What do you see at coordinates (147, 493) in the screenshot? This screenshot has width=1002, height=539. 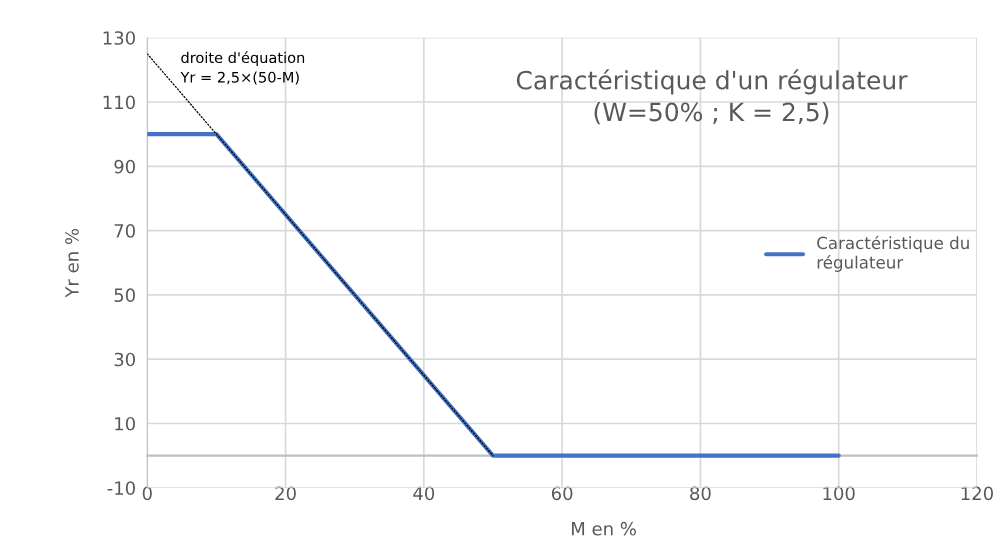 I see `x-tick-label: 0` at bounding box center [147, 493].